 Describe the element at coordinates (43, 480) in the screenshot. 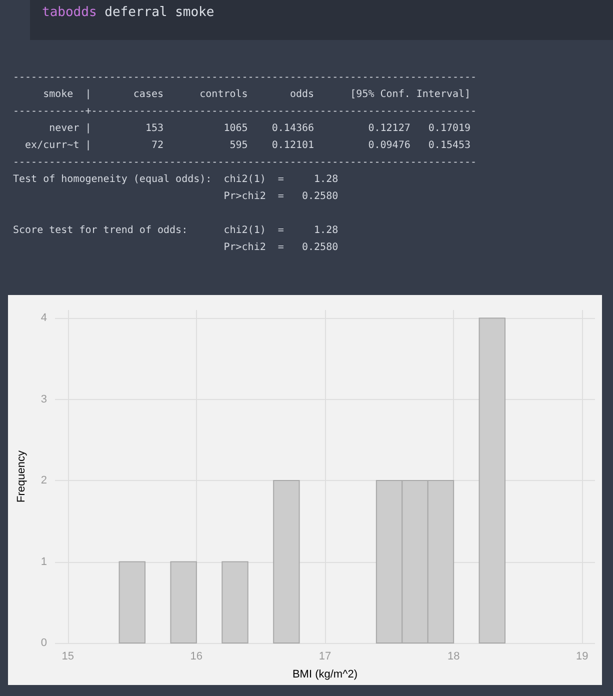

I see `y-tick-label: 2` at that location.